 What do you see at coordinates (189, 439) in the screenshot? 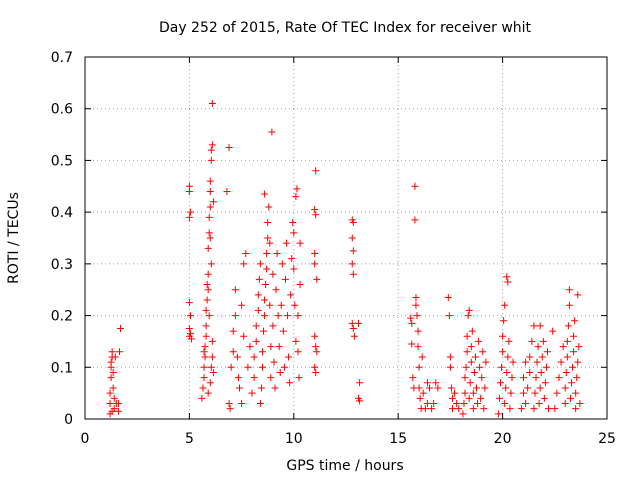
I see `x-tick-label: 5` at bounding box center [189, 439].